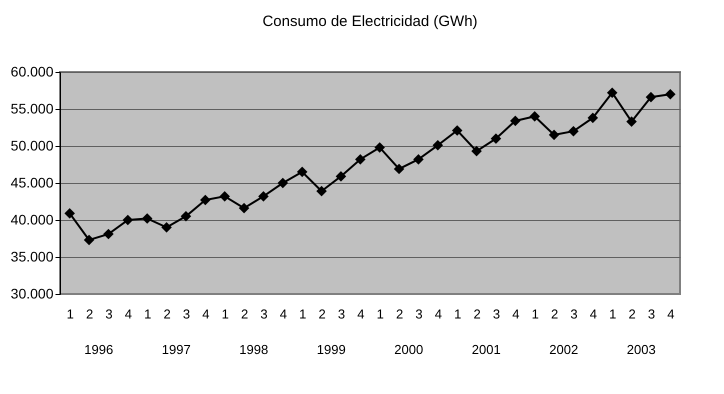 This screenshot has height=394, width=724. What do you see at coordinates (99, 349) in the screenshot?
I see `text: 1996` at bounding box center [99, 349].